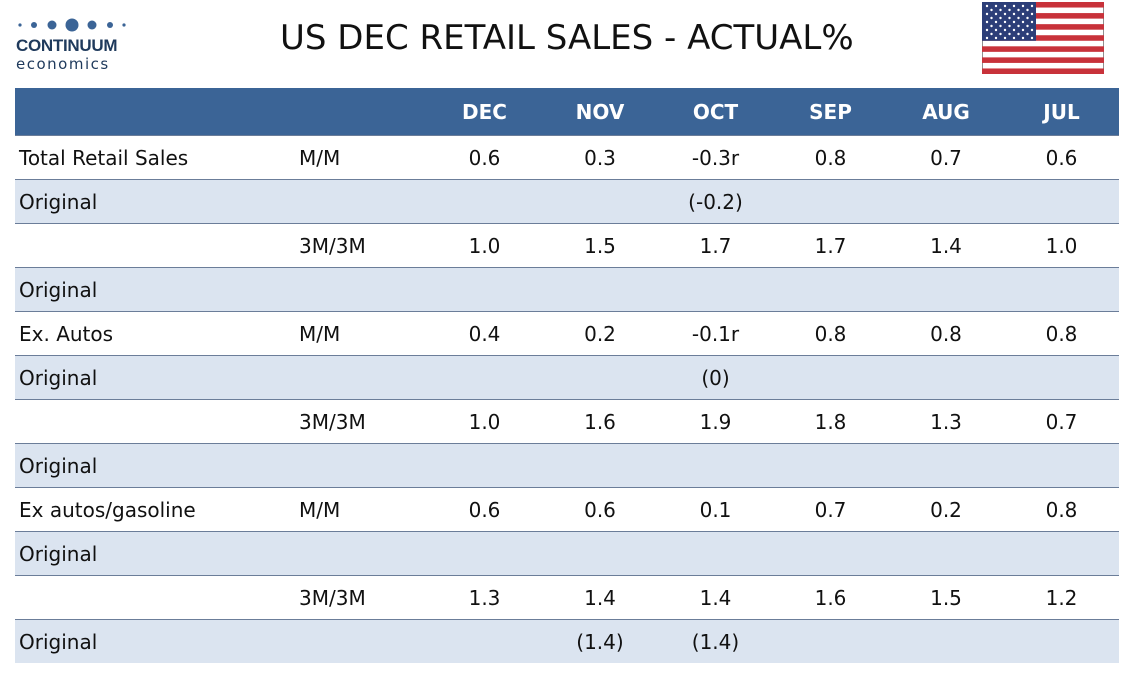  Describe the element at coordinates (67, 45) in the screenshot. I see `logo-name: CONTINUUM` at that location.